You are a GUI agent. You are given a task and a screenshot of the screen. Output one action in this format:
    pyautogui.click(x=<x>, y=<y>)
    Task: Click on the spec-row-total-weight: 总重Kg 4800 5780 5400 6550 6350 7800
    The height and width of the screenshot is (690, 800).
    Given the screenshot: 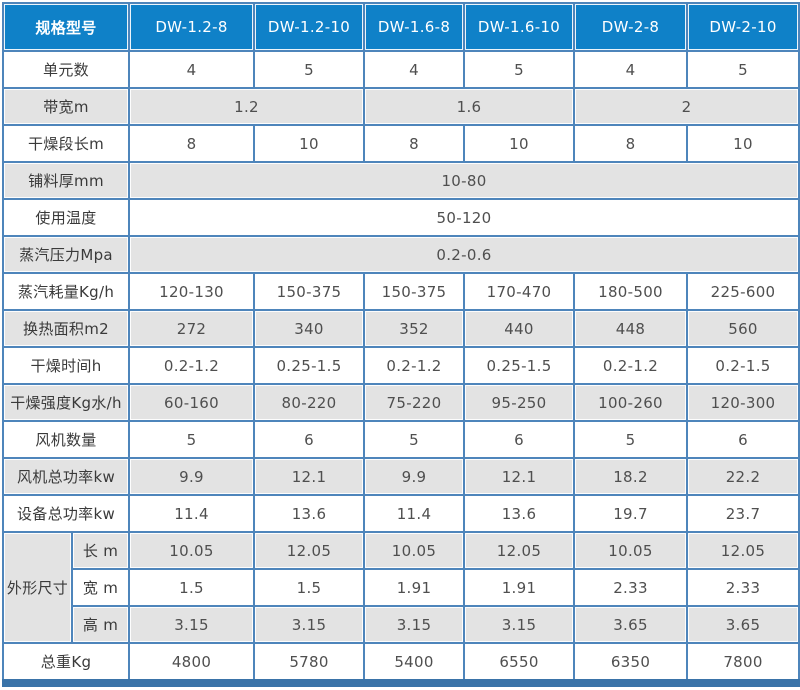 What is the action you would take?
    pyautogui.click(x=400, y=663)
    